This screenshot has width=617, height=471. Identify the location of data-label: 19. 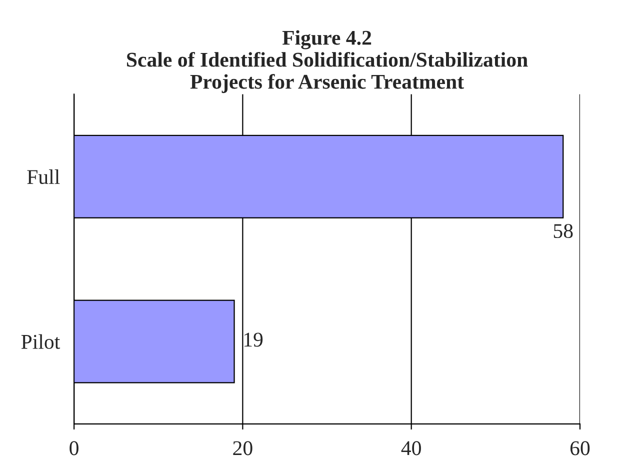
(253, 339).